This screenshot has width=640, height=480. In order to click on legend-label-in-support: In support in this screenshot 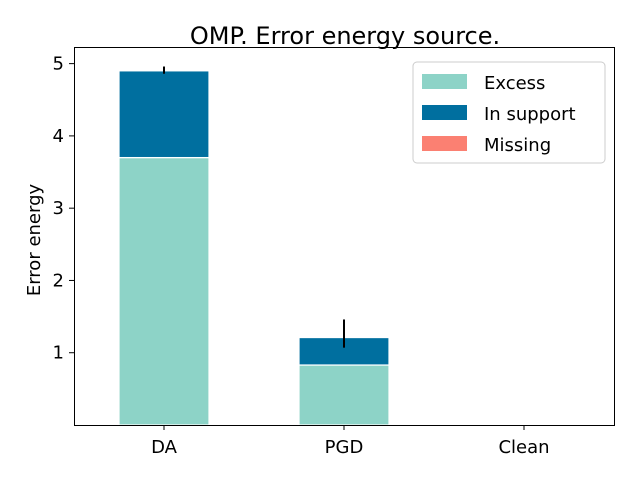, I will do `click(530, 114)`.